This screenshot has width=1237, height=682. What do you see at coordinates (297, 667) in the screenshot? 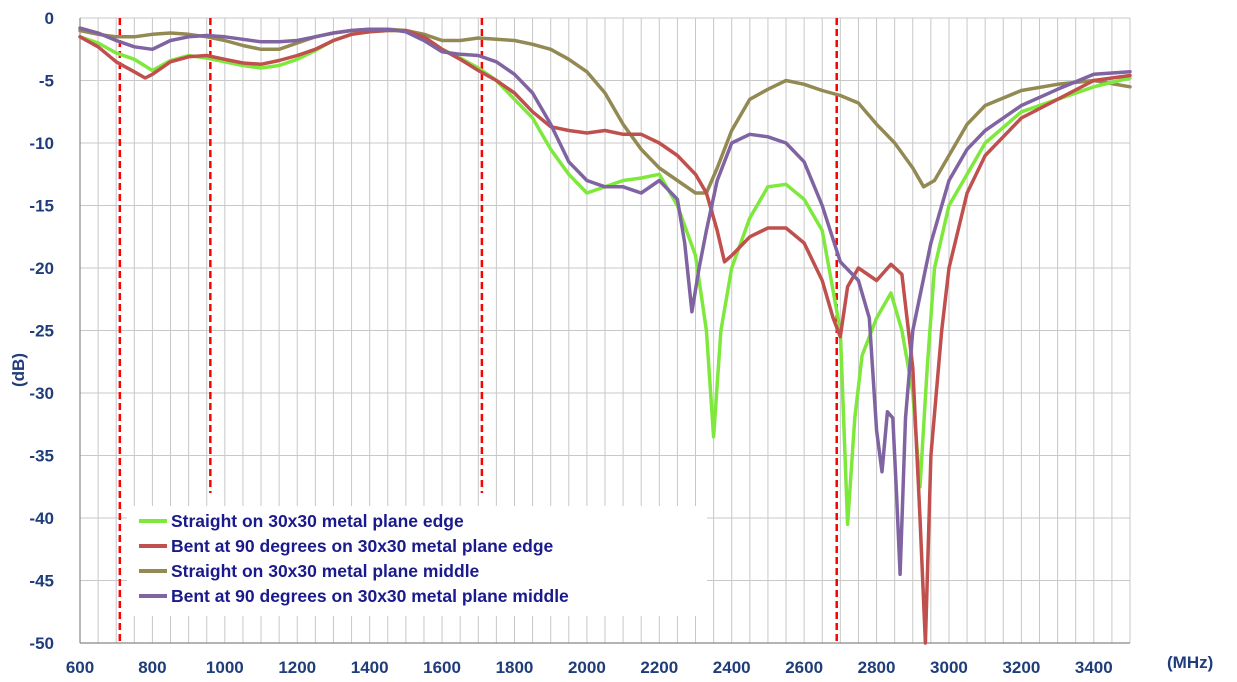
I see `x-tick-label: 1200` at bounding box center [297, 667].